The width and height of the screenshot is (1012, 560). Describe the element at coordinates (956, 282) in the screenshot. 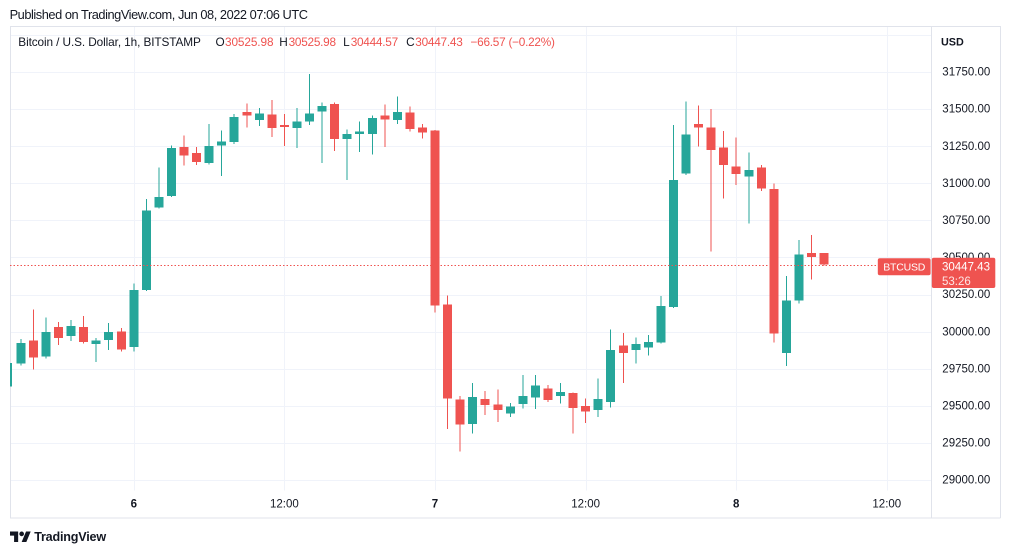

I see `svg-text: 53:26` at that location.